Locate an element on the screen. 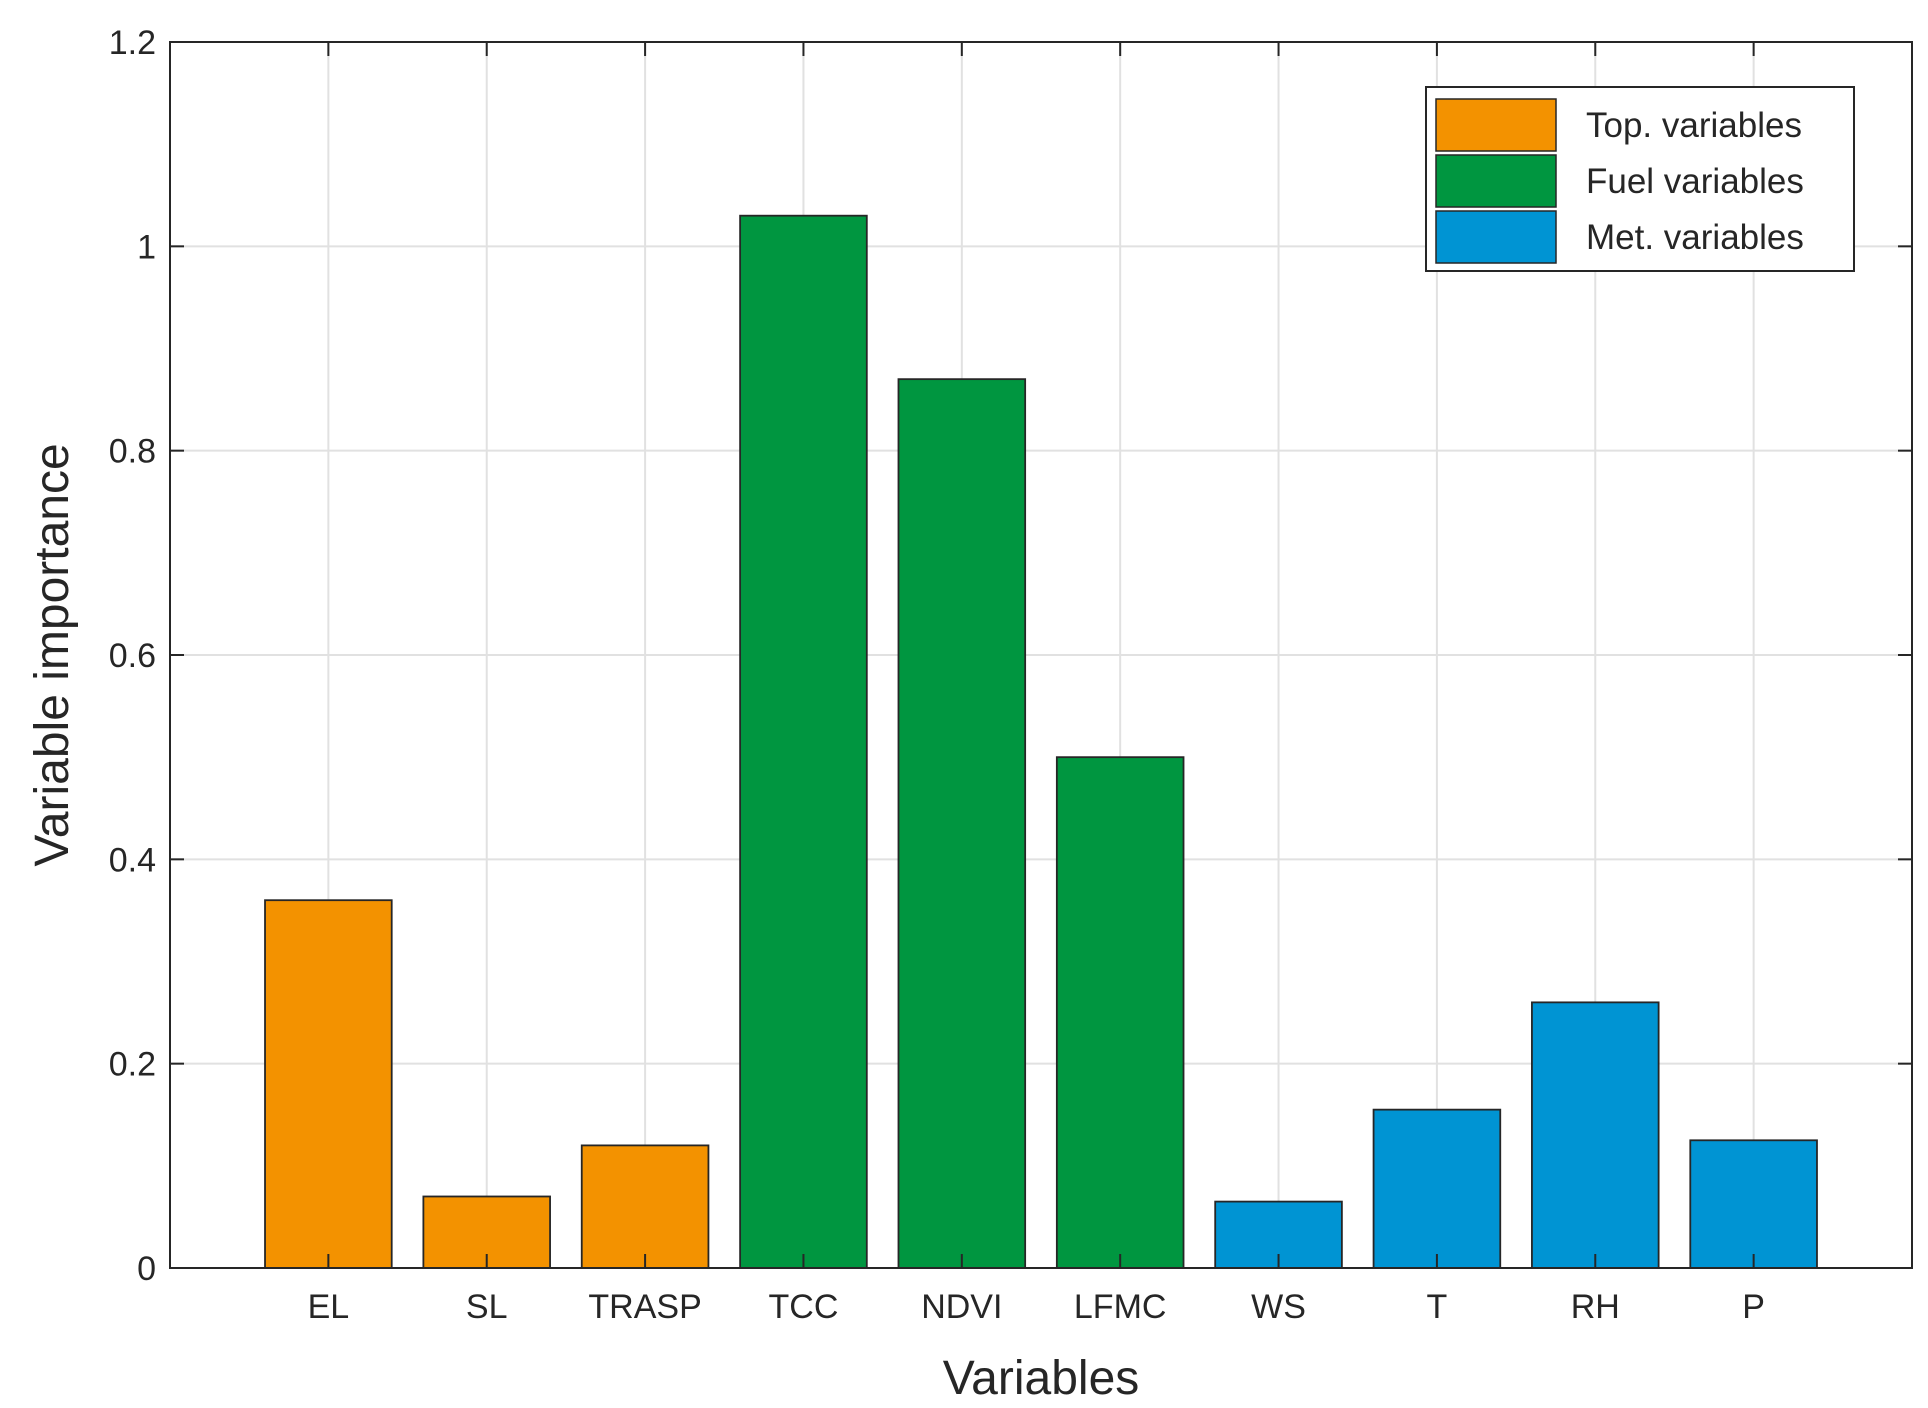 This screenshot has height=1408, width=1928. y-tick-label: 1.2 is located at coordinates (132, 43).